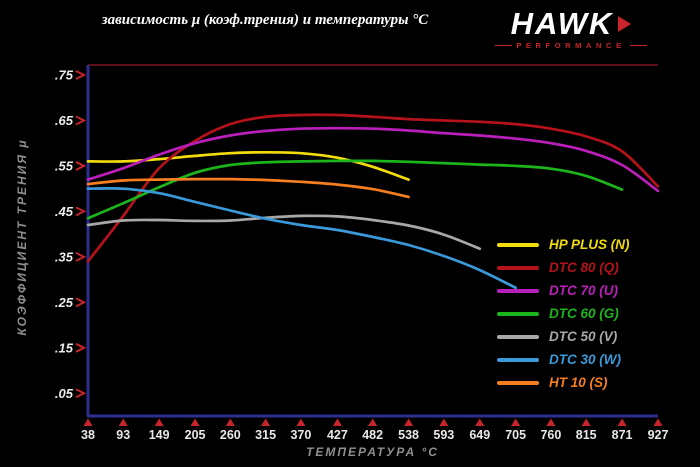 The width and height of the screenshot is (700, 467). Describe the element at coordinates (625, 23) in the screenshot. I see `logo-triangle-icon` at that location.